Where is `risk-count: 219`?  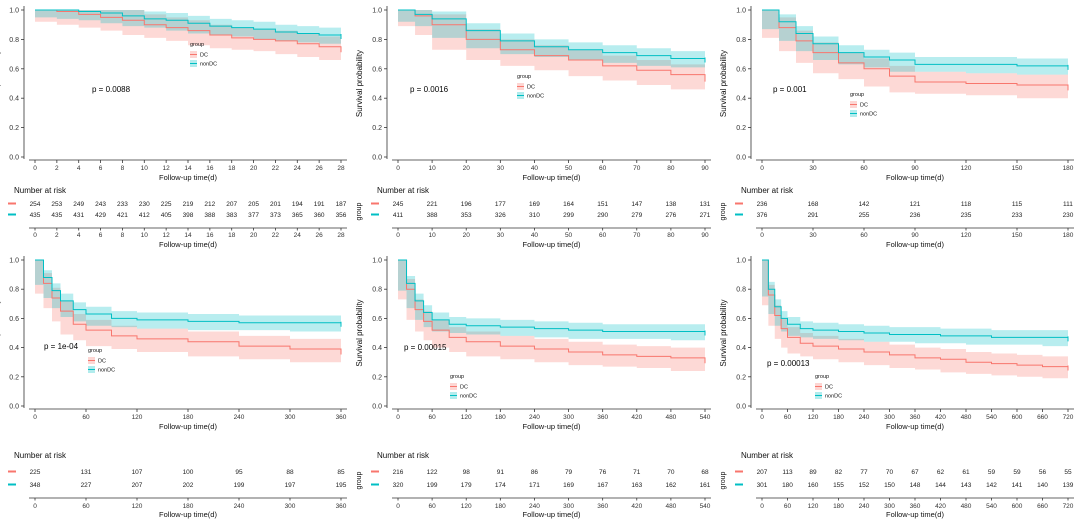
risk-count: 219 is located at coordinates (188, 204).